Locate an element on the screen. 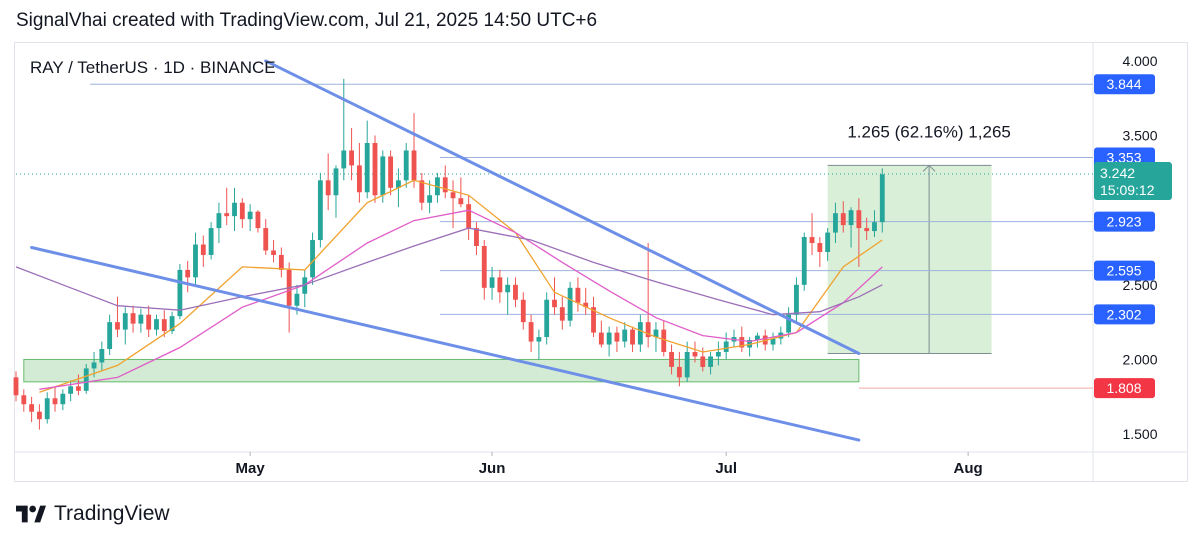 This screenshot has width=1200, height=542. price-range-label: 1.265 (62.16%) 1,265 is located at coordinates (929, 131).